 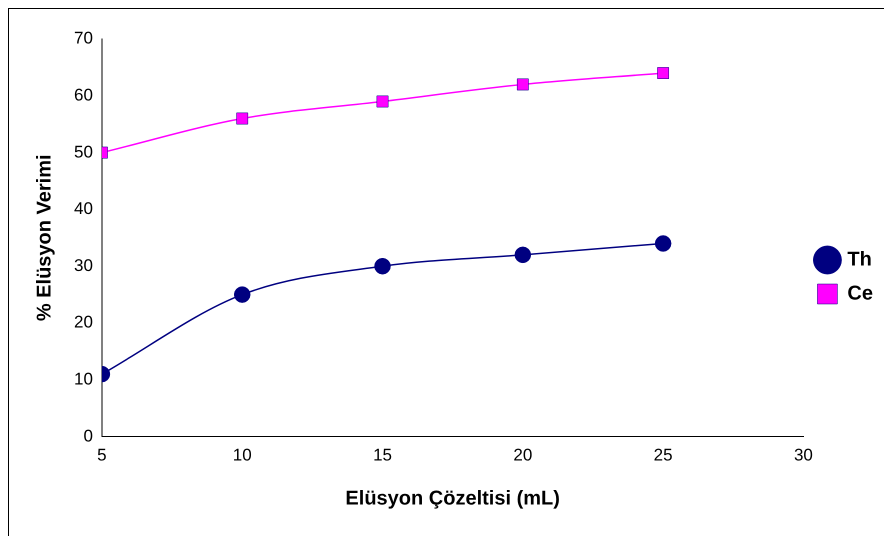 I want to click on y-tick-label: 20, so click(x=83, y=322).